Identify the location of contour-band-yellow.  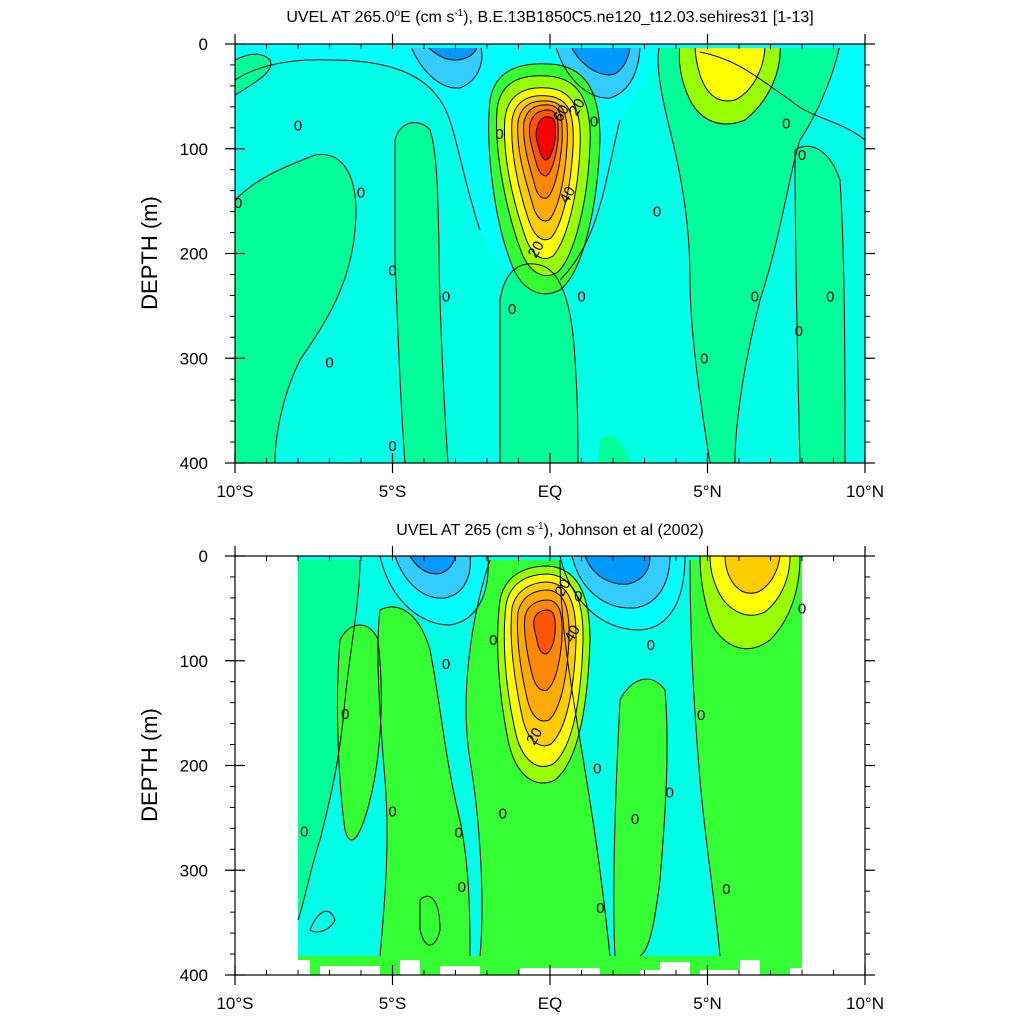
(730, 72).